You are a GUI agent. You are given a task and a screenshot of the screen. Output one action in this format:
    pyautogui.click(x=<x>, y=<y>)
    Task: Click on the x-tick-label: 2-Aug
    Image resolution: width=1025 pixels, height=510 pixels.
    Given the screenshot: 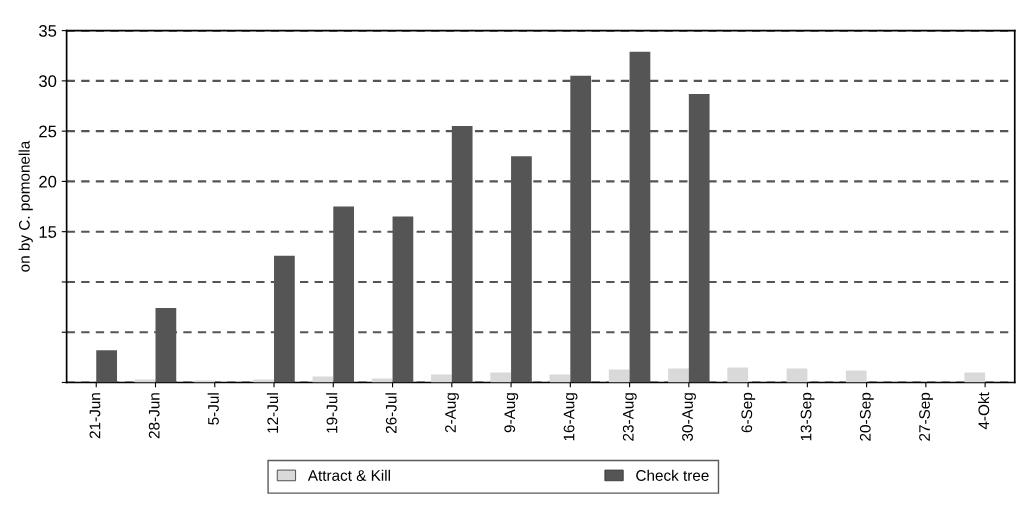 What is the action you would take?
    pyautogui.click(x=452, y=413)
    